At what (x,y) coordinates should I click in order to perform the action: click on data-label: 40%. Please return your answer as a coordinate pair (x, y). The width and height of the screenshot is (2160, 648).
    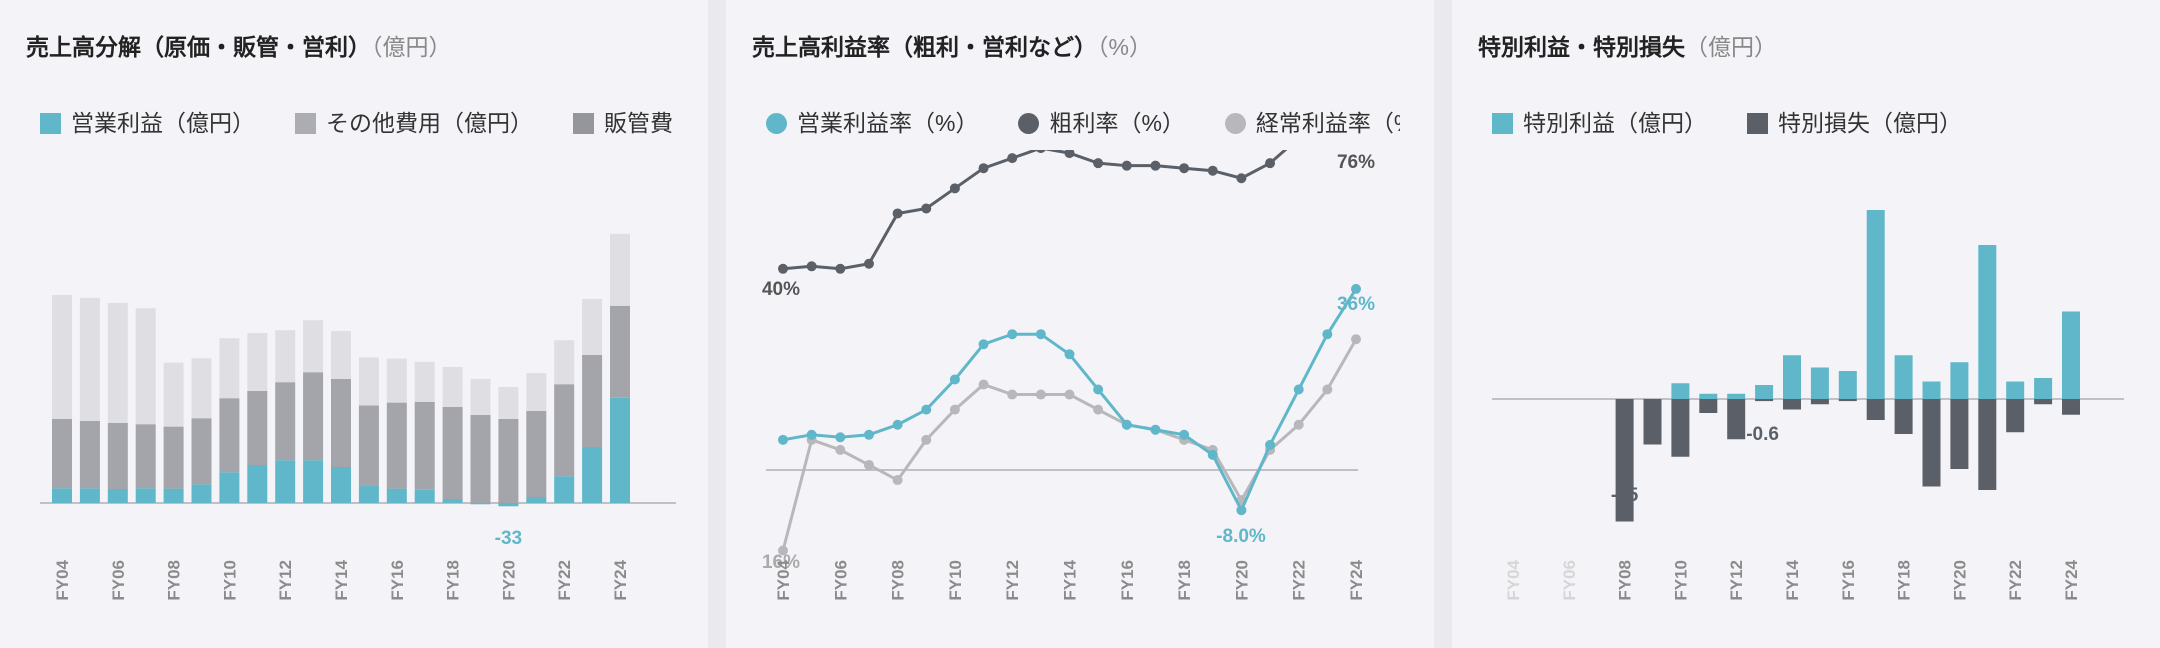
    Looking at the image, I should click on (781, 289).